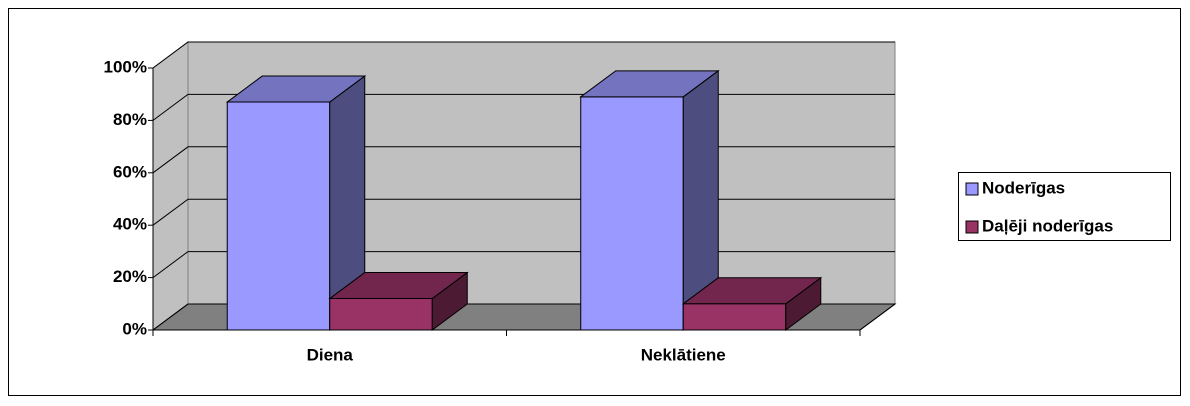  What do you see at coordinates (130, 171) in the screenshot?
I see `y-tick-label: 60%` at bounding box center [130, 171].